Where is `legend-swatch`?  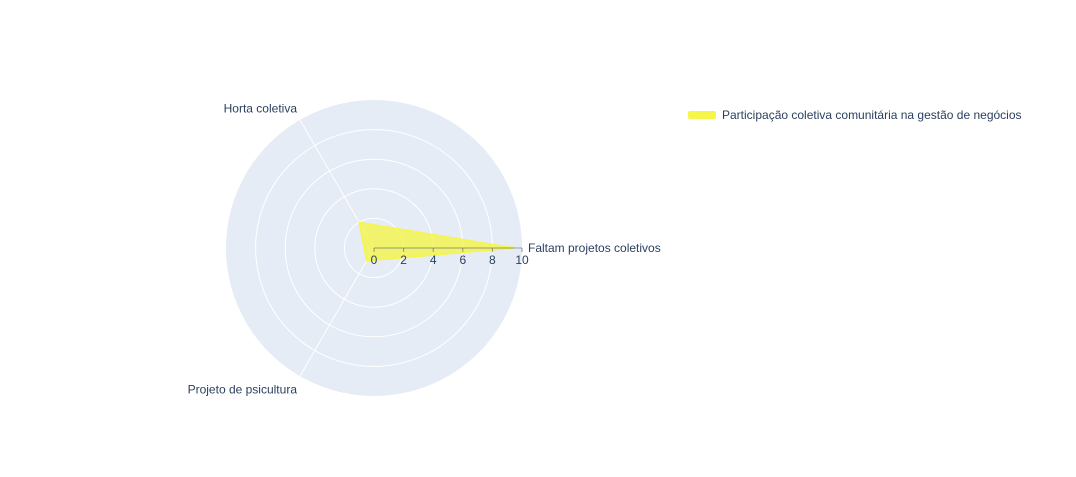
legend-swatch is located at coordinates (702, 115).